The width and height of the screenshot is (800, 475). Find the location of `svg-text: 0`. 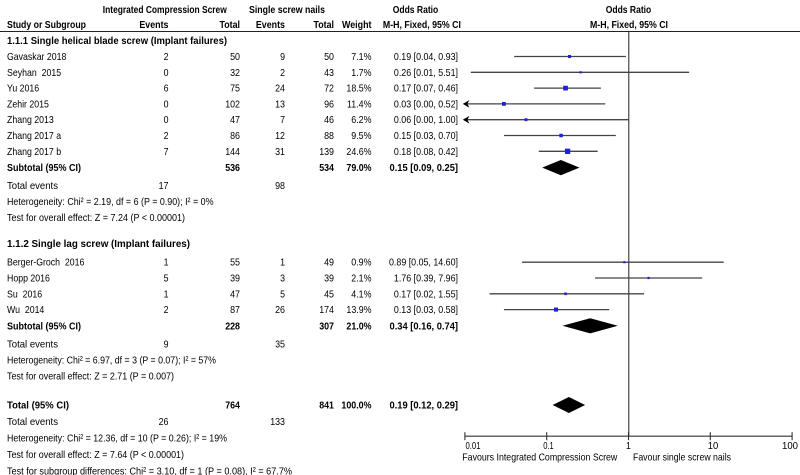

svg-text: 0 is located at coordinates (166, 104).